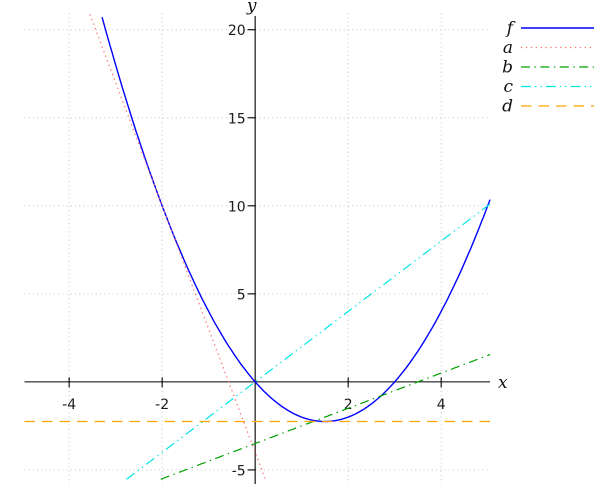  I want to click on y-tick-label: 15, so click(237, 119).